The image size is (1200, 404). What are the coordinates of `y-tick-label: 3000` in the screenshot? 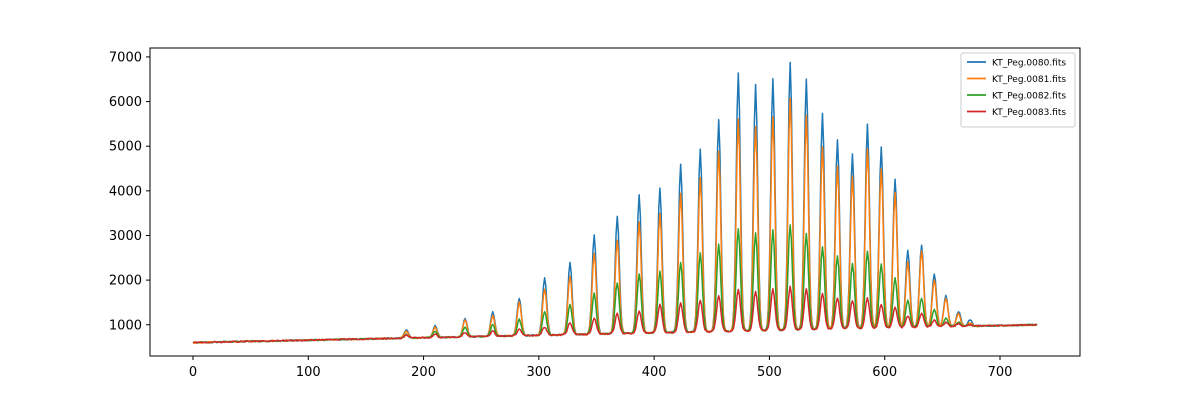 It's located at (125, 236).